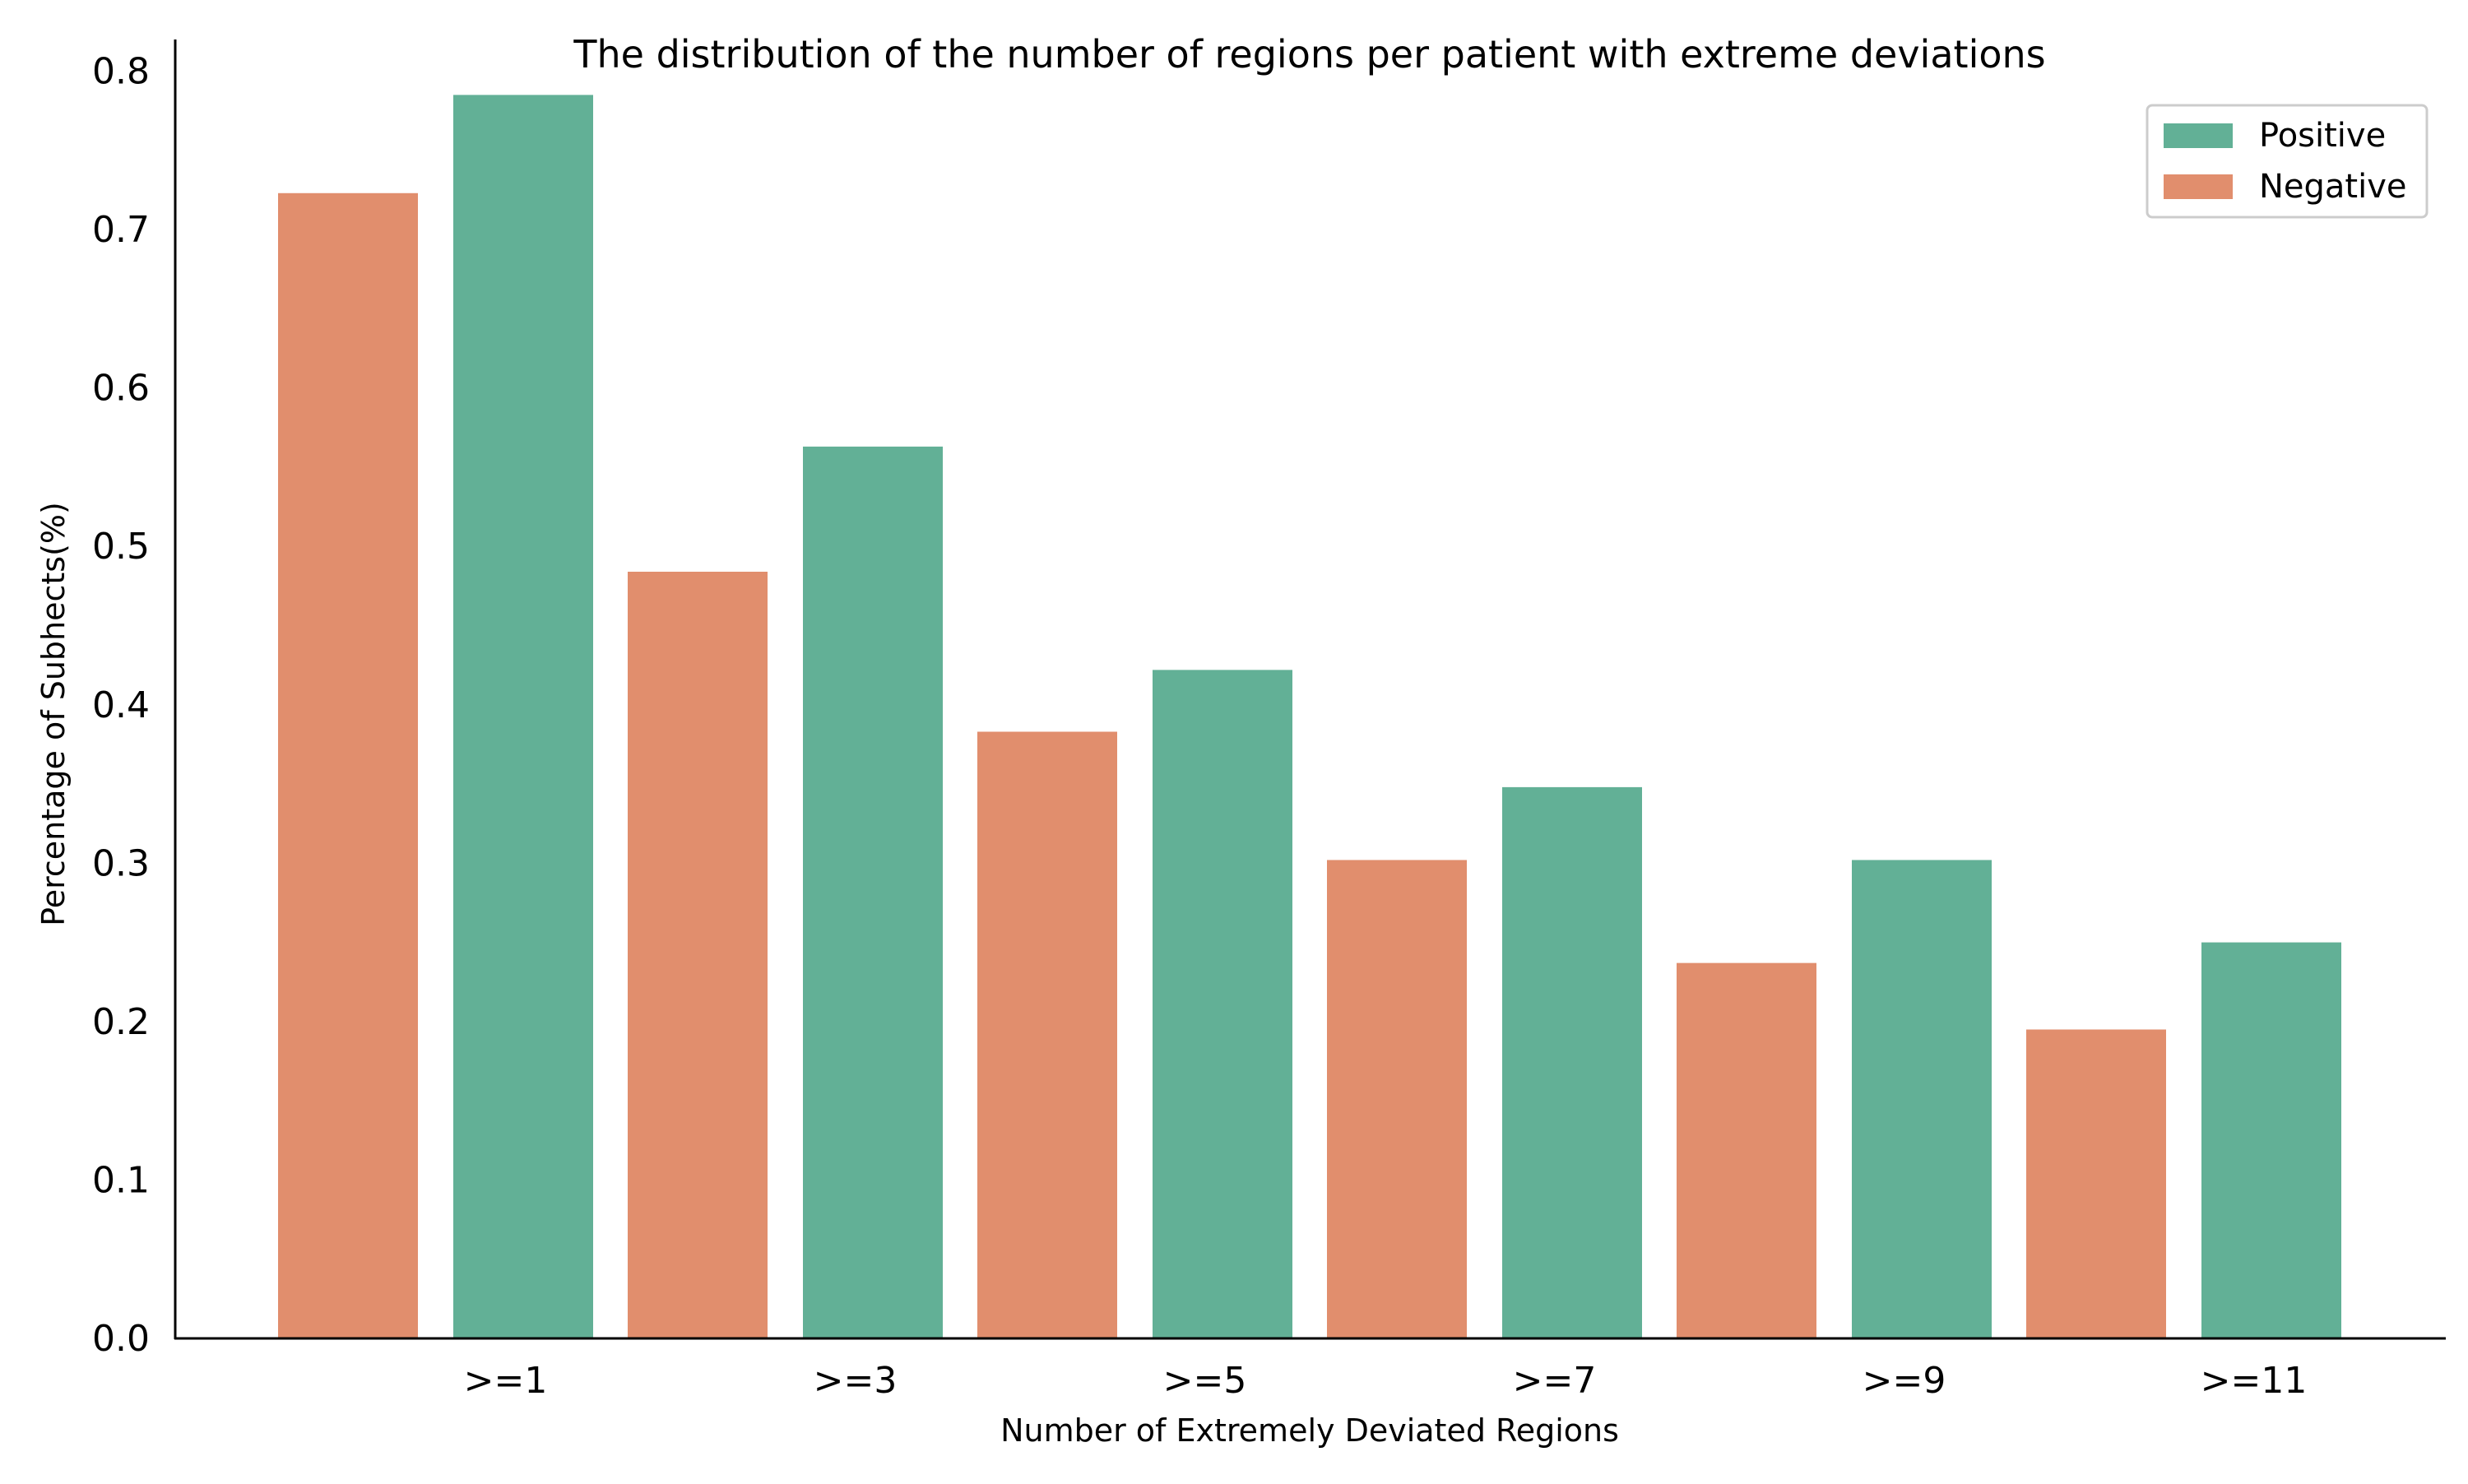 This screenshot has height=1484, width=2468. What do you see at coordinates (2198, 186) in the screenshot?
I see `legend-swatch-negative` at bounding box center [2198, 186].